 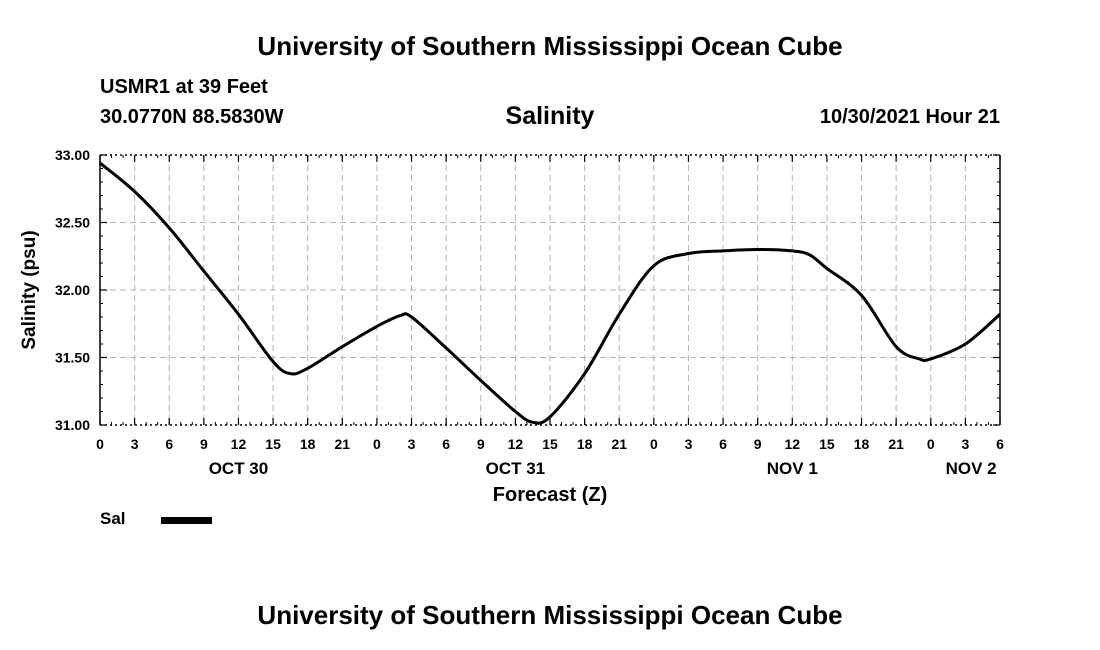 I want to click on chart-title: Salinity, so click(x=550, y=116).